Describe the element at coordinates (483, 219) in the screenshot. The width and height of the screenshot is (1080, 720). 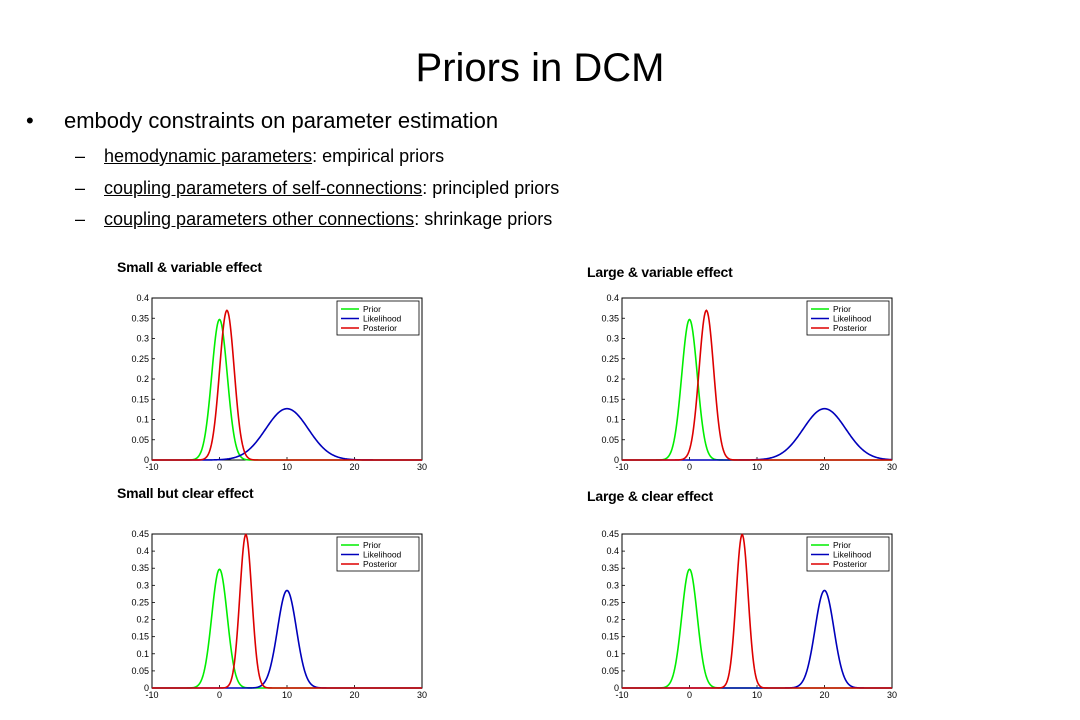
I see `subitem-rest: : shrinkage priors` at that location.